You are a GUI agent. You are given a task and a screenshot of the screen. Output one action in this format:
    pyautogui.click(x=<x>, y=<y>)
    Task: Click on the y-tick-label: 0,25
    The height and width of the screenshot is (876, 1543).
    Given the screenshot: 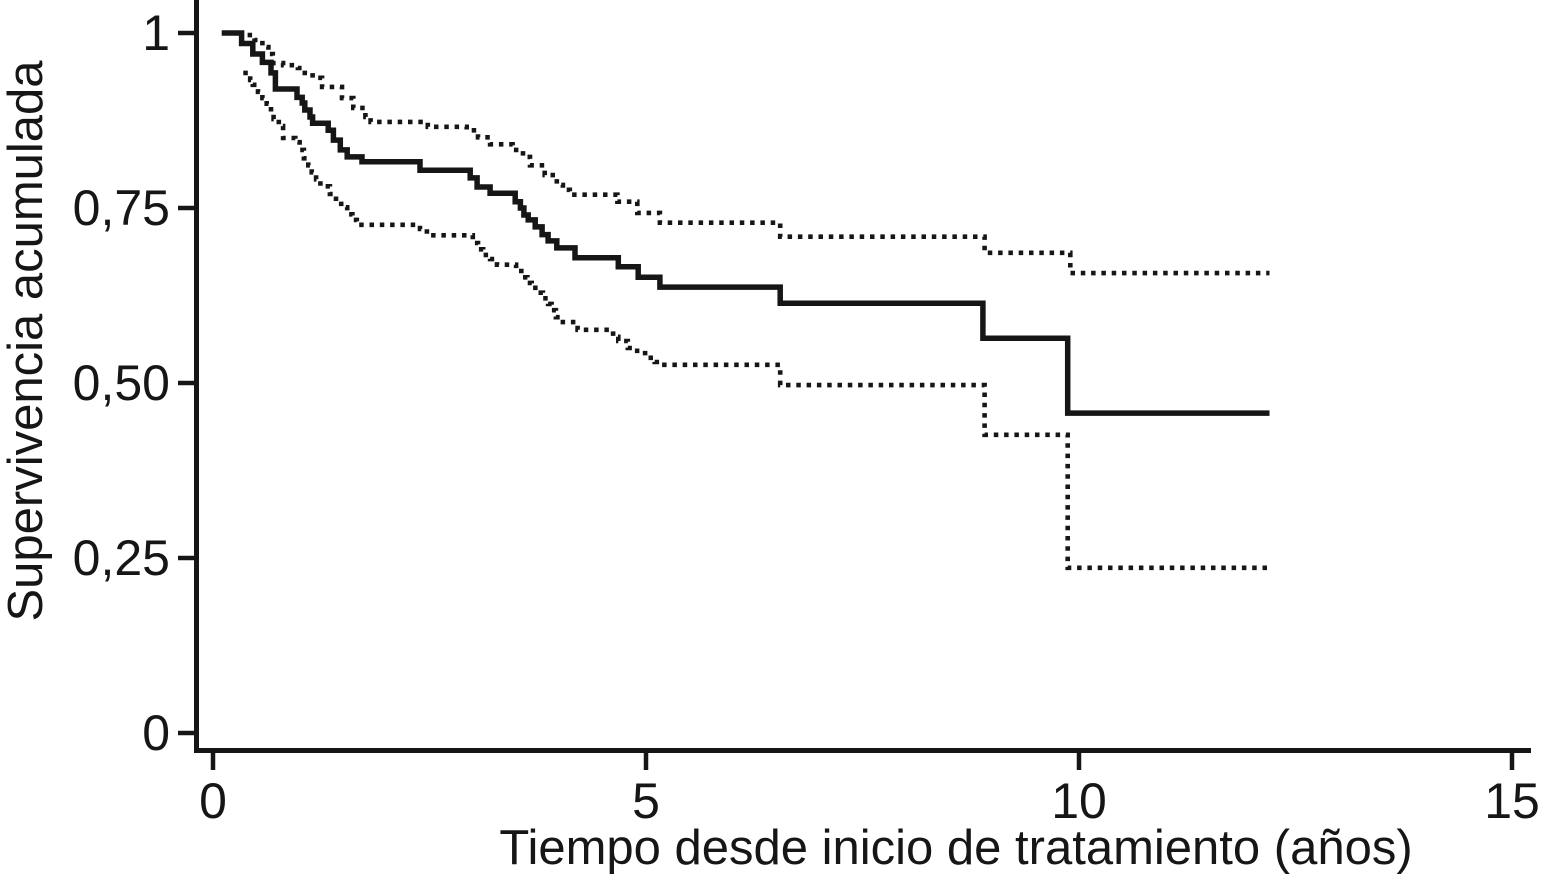 What is the action you would take?
    pyautogui.click(x=121, y=558)
    